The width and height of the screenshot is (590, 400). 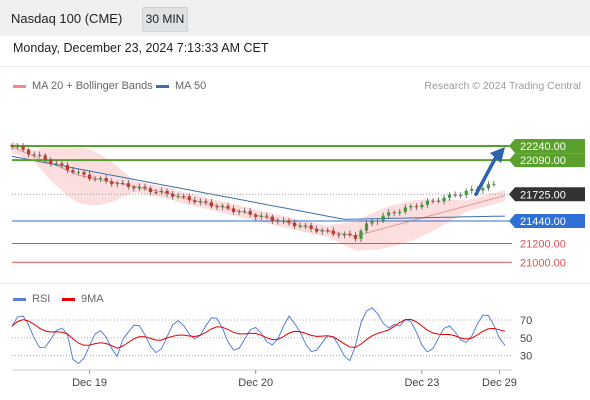 What do you see at coordinates (19, 299) in the screenshot?
I see `rsi-swatch` at bounding box center [19, 299].